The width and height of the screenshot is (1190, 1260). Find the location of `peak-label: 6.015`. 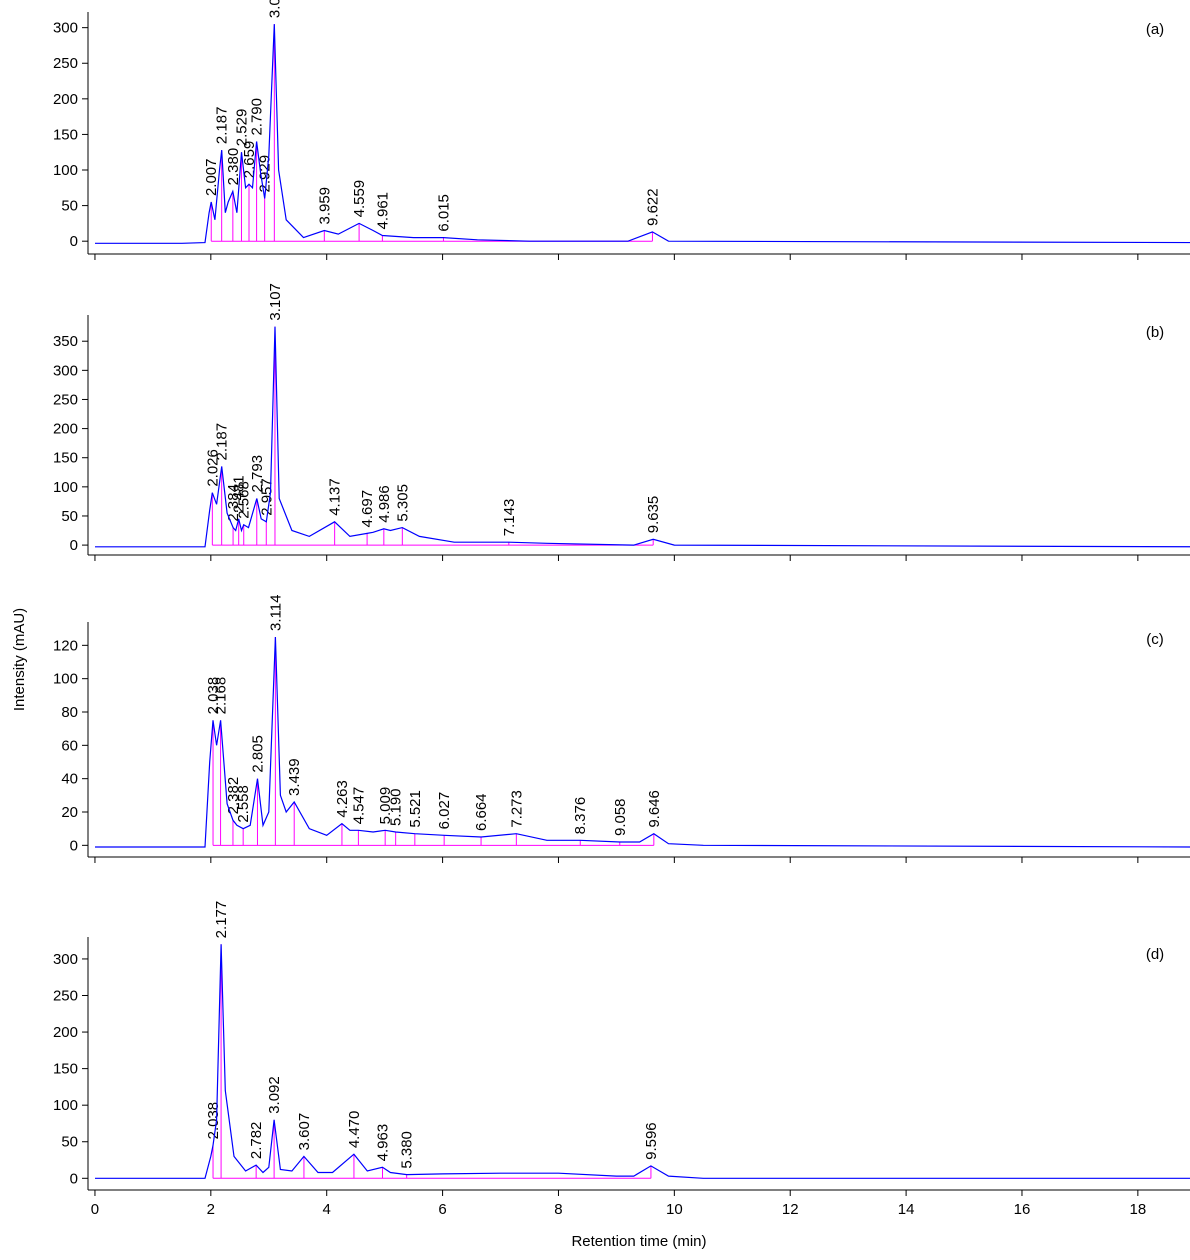

peak-label: 6.015 is located at coordinates (443, 213).